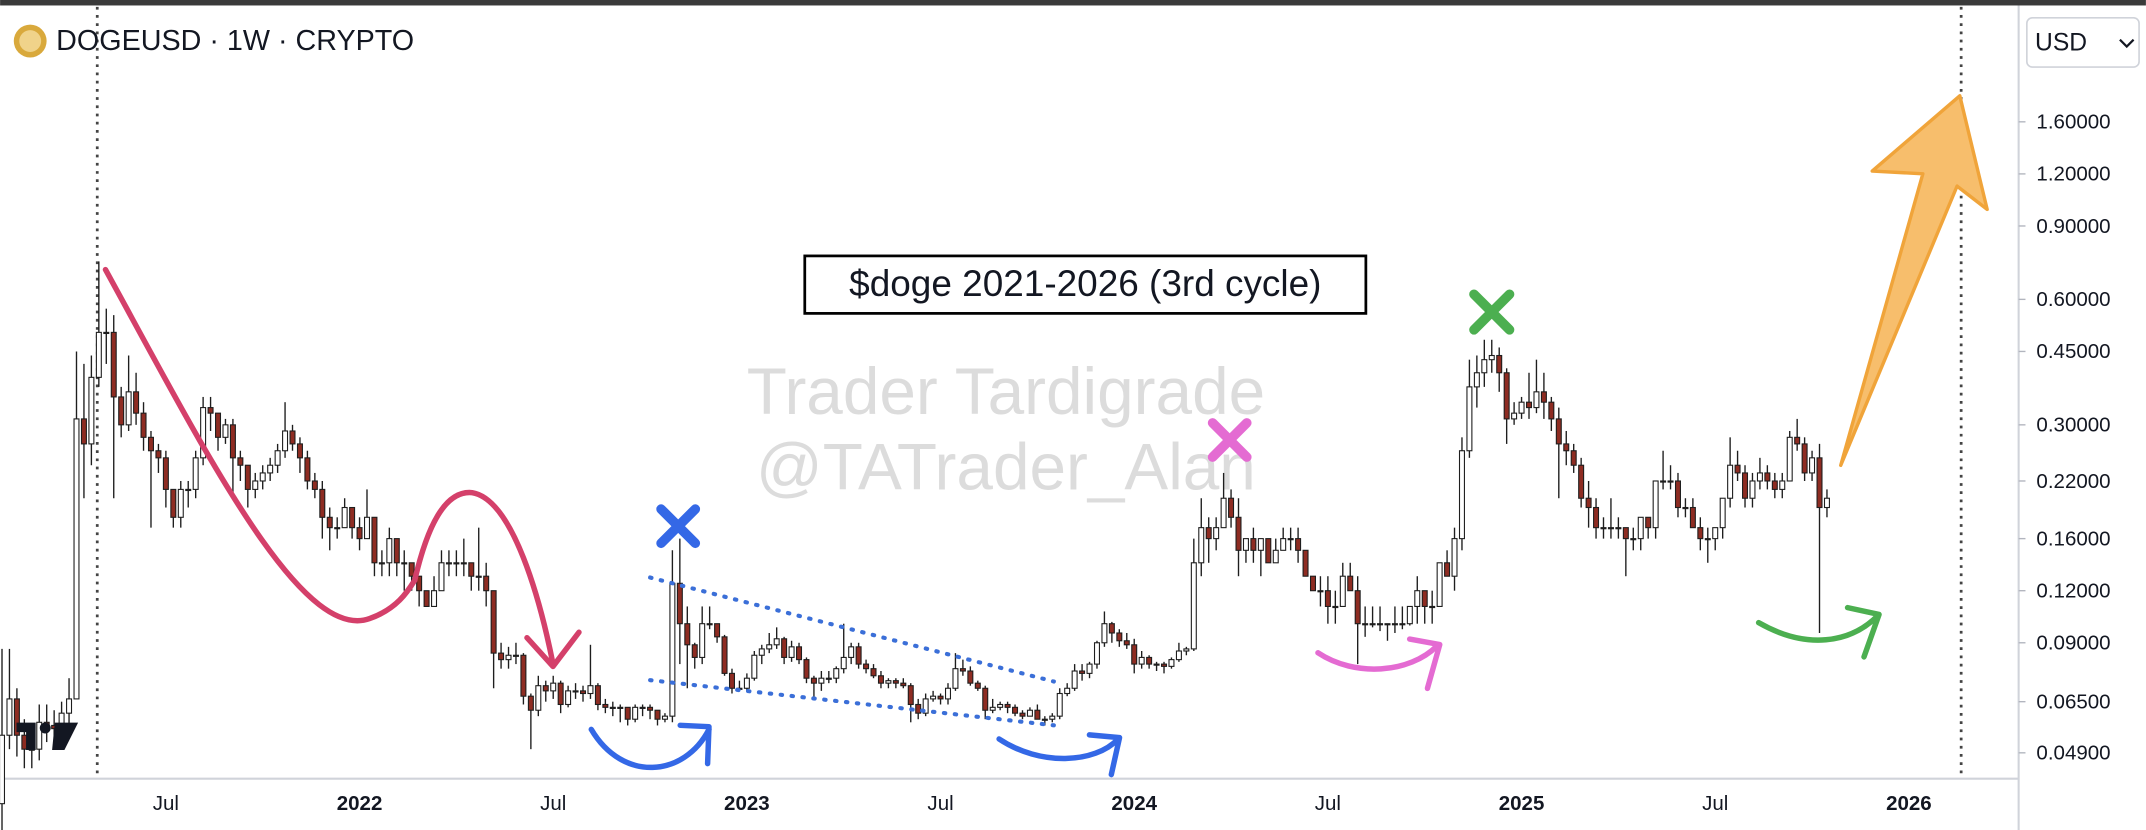 The image size is (2146, 830). I want to click on x-tick-label: Jul, so click(1328, 803).